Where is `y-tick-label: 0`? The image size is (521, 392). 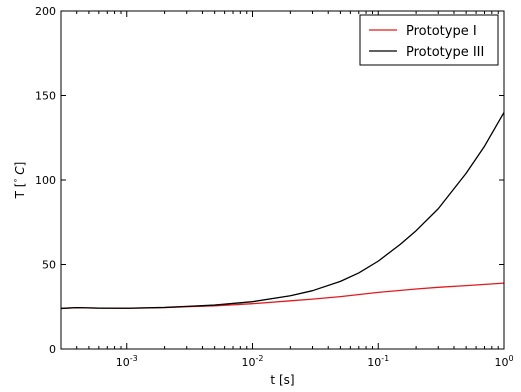 y-tick-label: 0 is located at coordinates (52, 349).